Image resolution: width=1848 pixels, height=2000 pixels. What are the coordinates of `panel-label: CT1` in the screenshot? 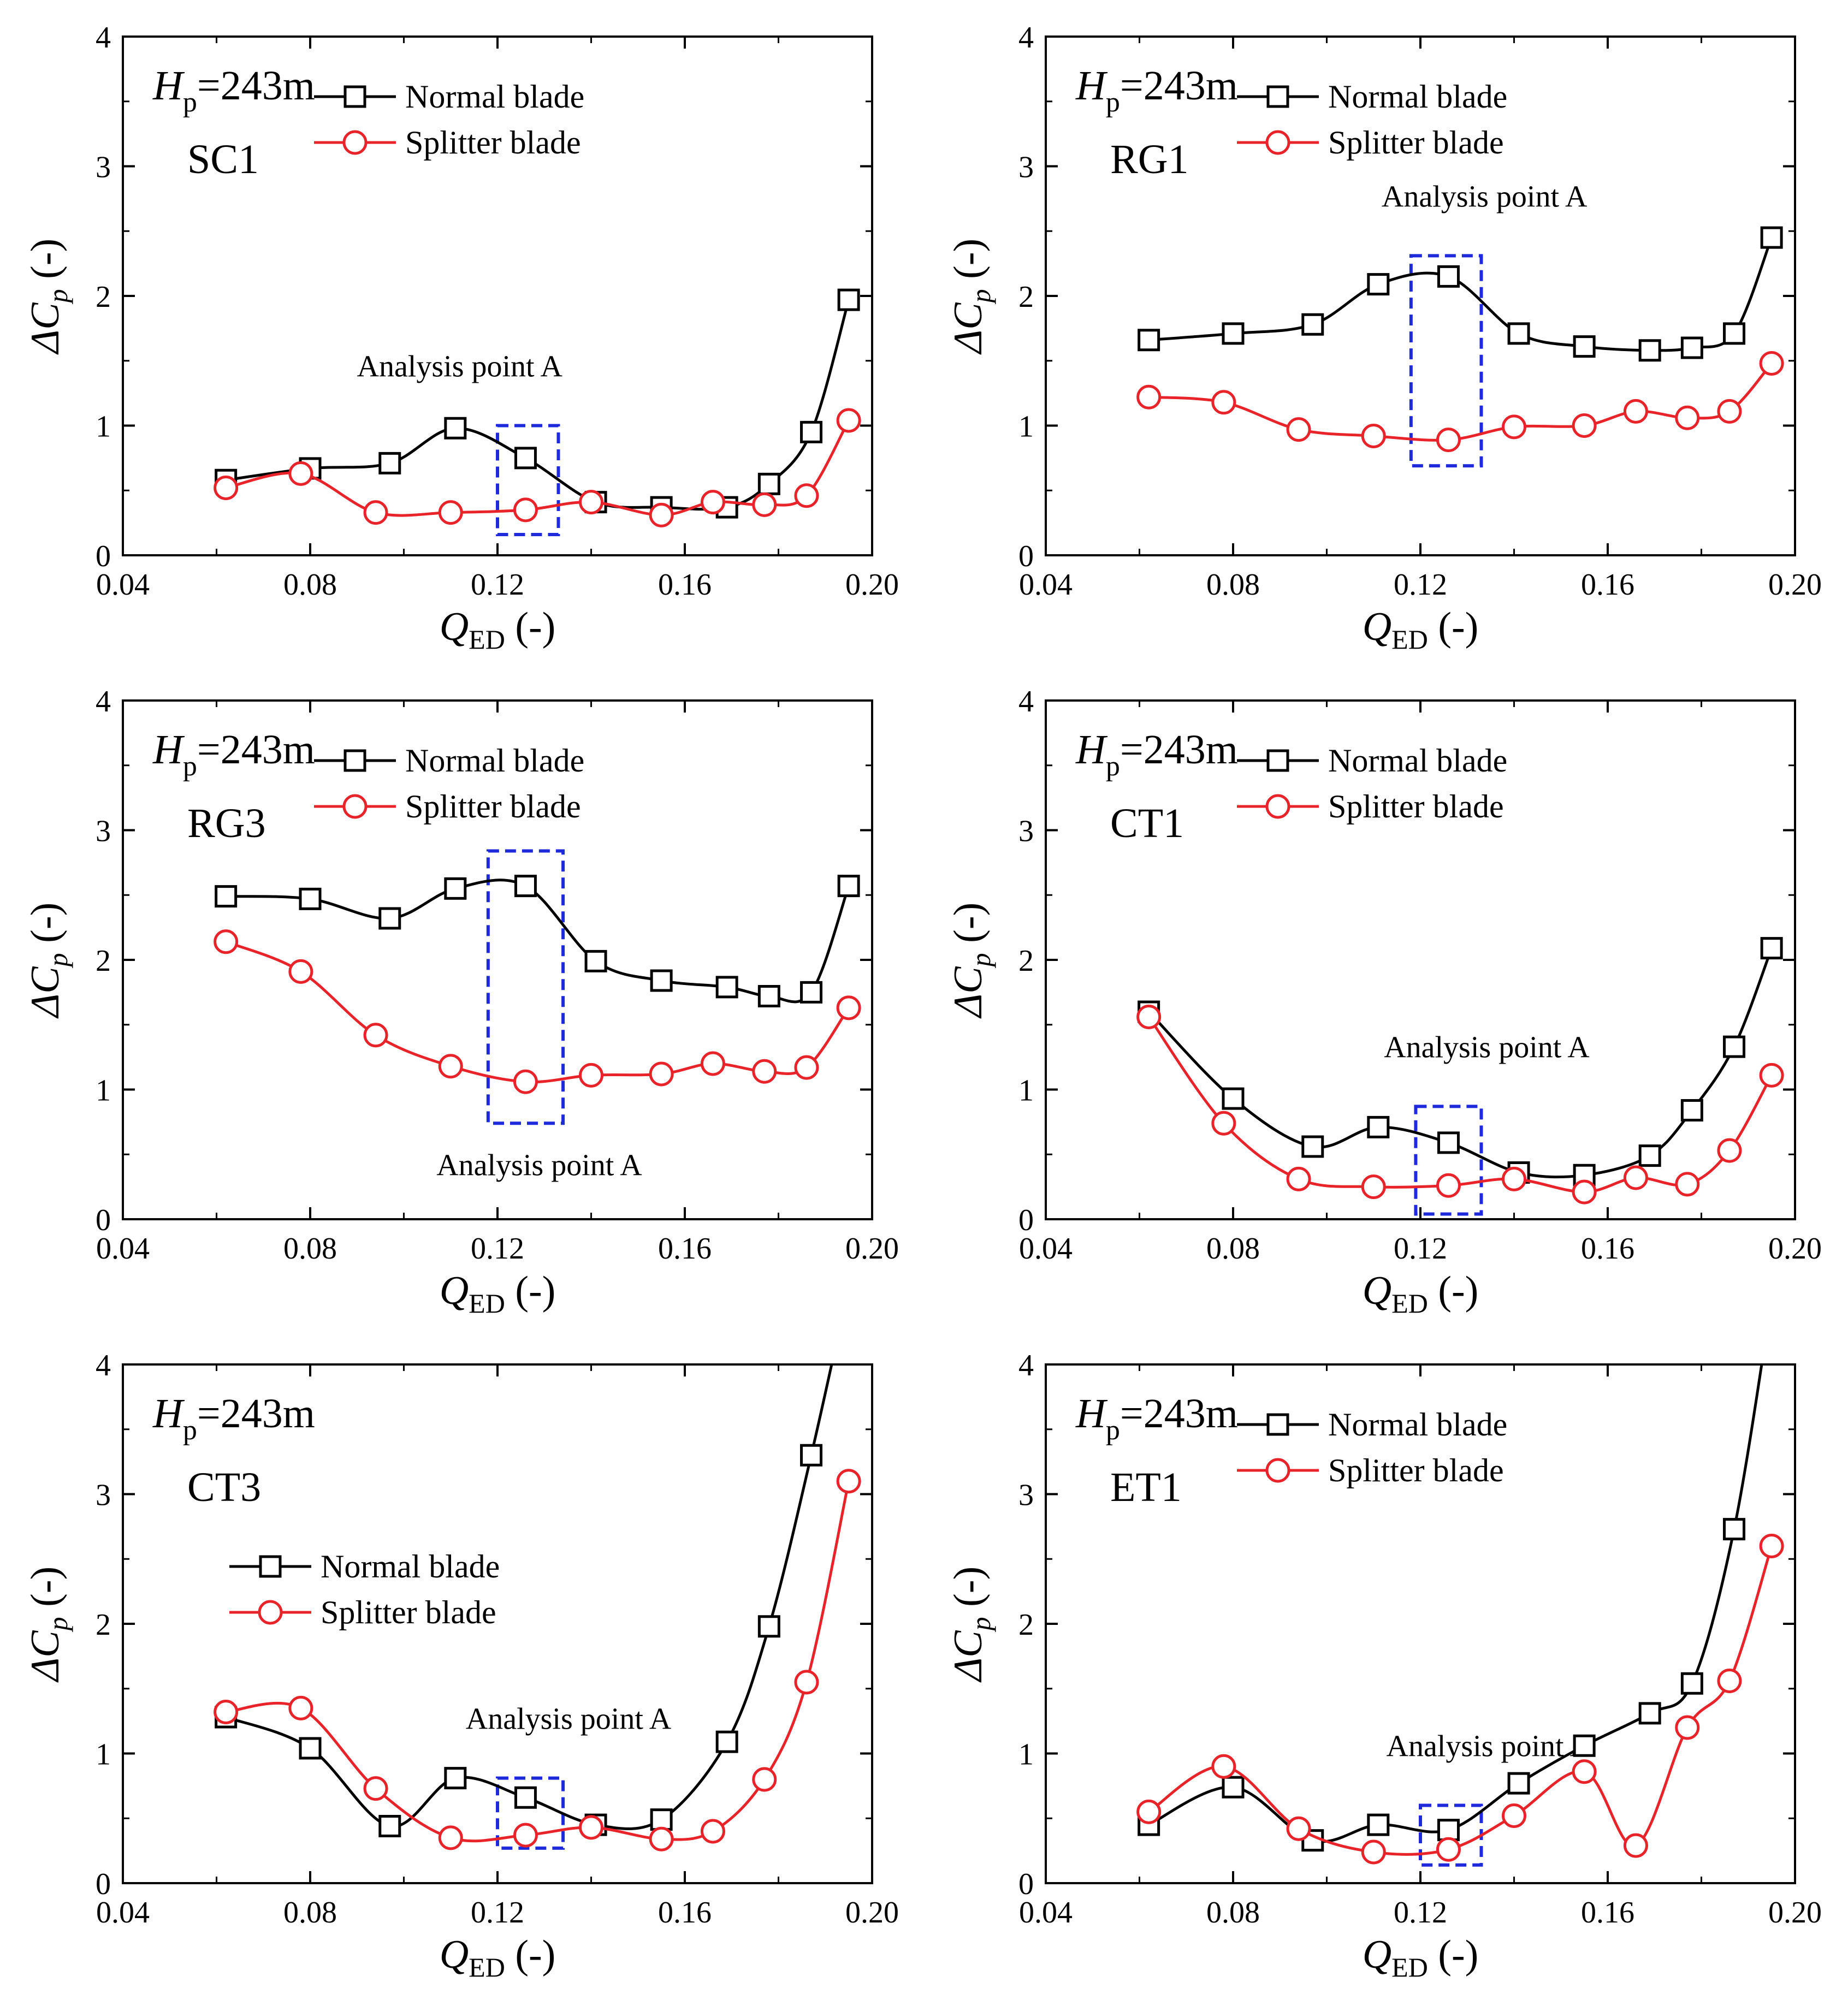 It's located at (1147, 823).